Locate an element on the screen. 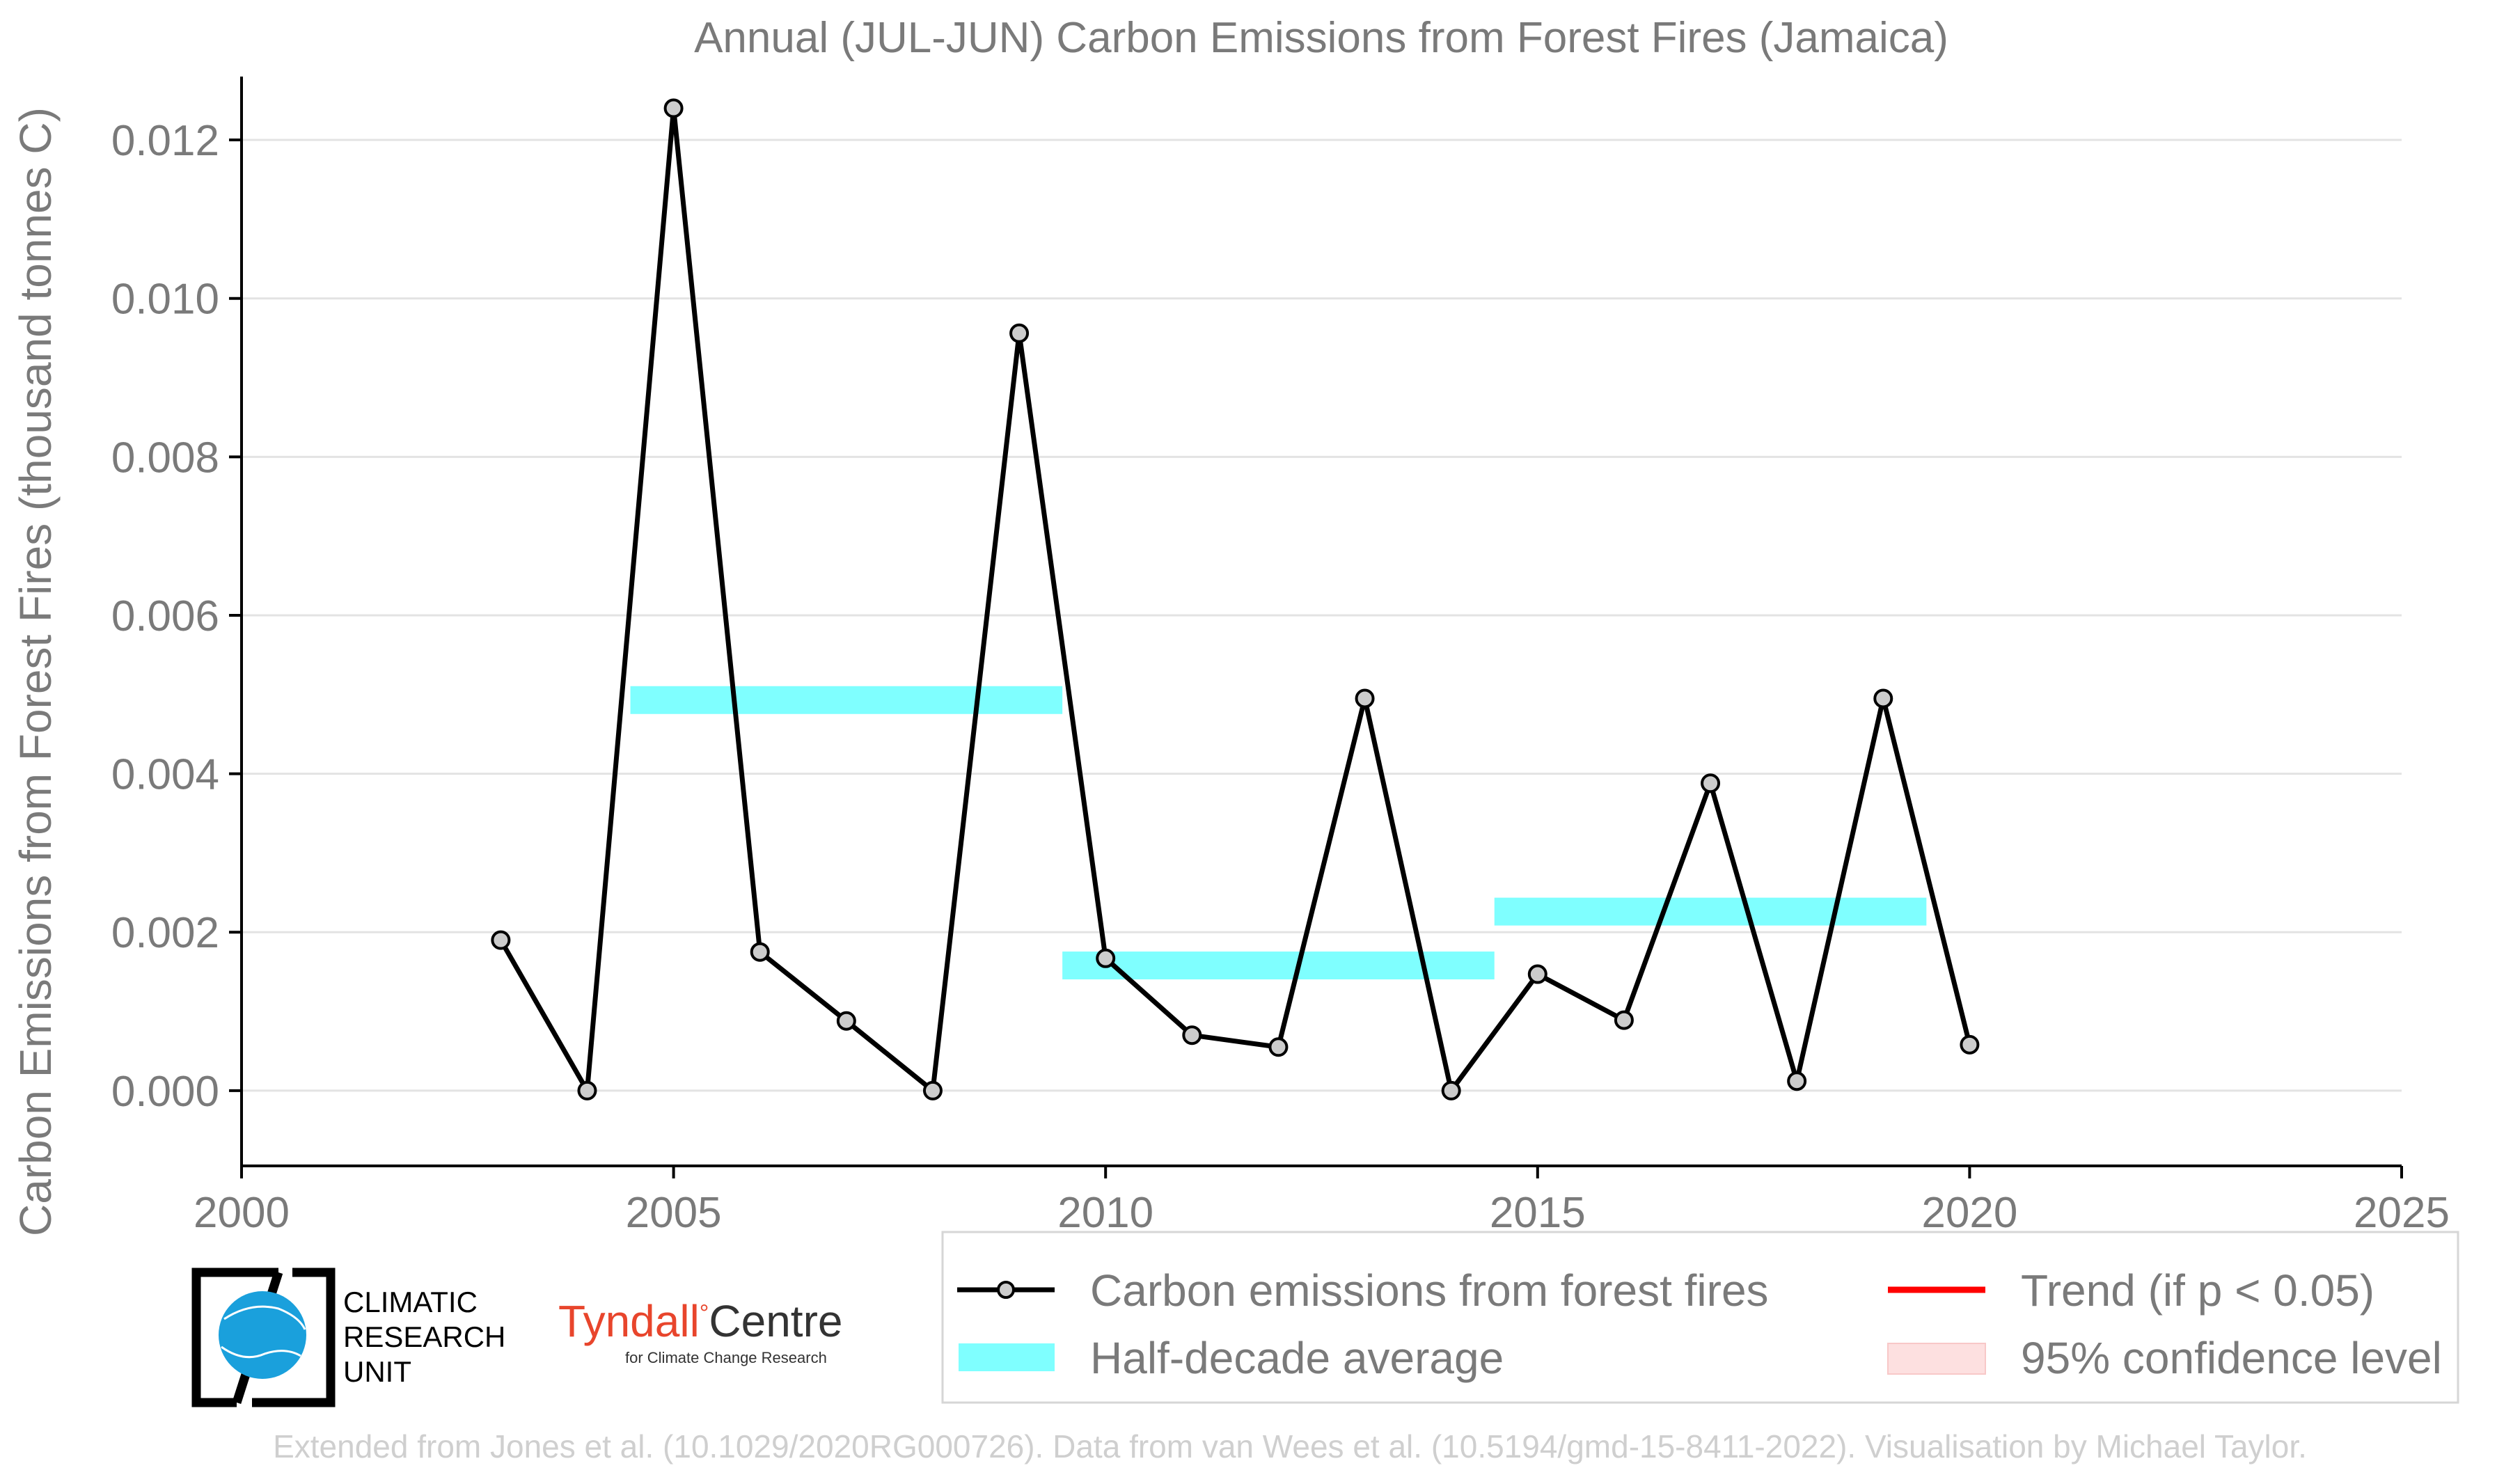  y-tick-label: 0.004 is located at coordinates (165, 775).